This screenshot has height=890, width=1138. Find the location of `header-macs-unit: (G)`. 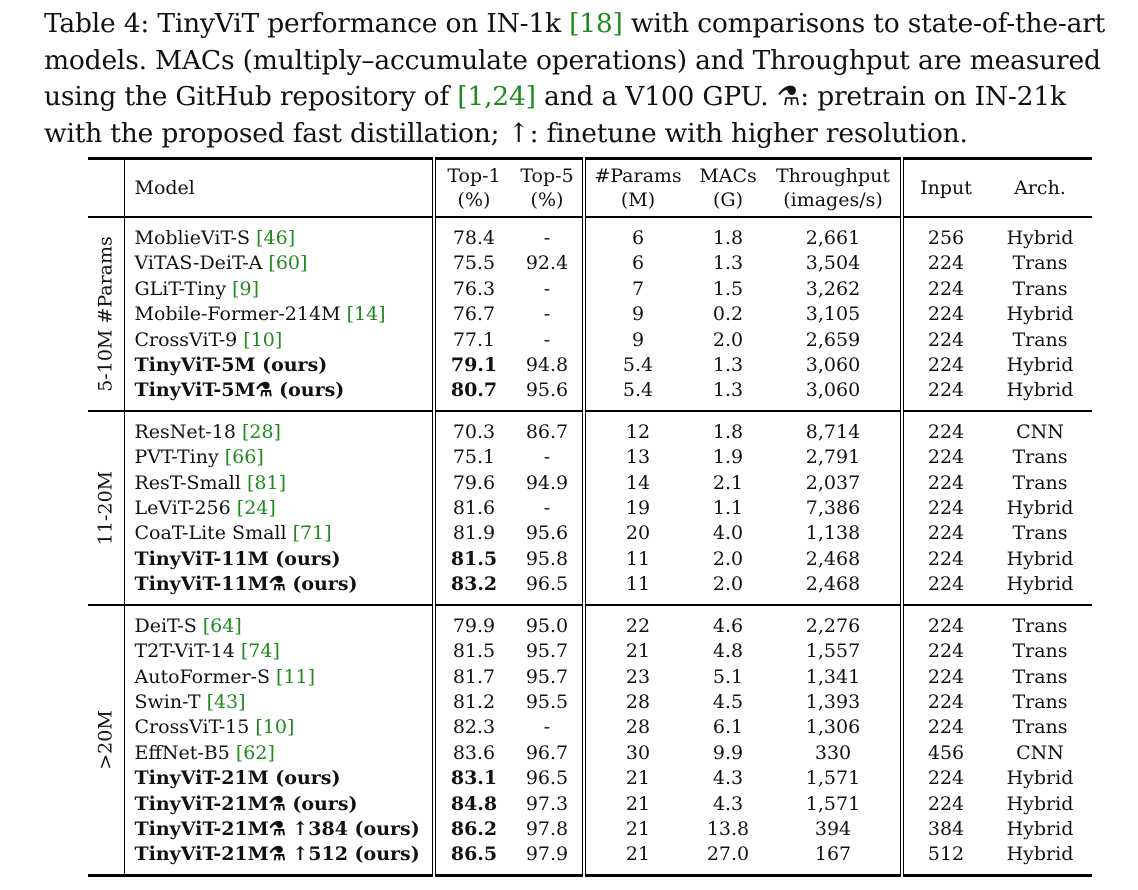

header-macs-unit: (G) is located at coordinates (727, 200).